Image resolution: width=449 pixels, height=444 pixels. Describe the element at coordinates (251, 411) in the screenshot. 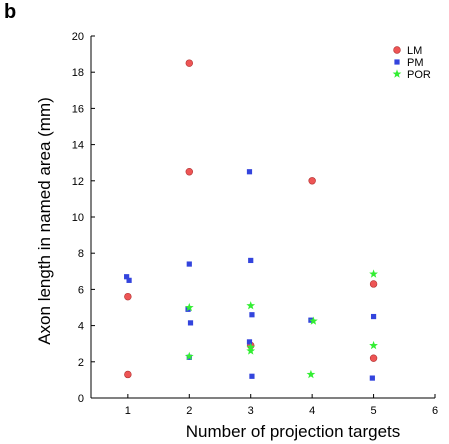

I see `x-tick-label: 3` at that location.